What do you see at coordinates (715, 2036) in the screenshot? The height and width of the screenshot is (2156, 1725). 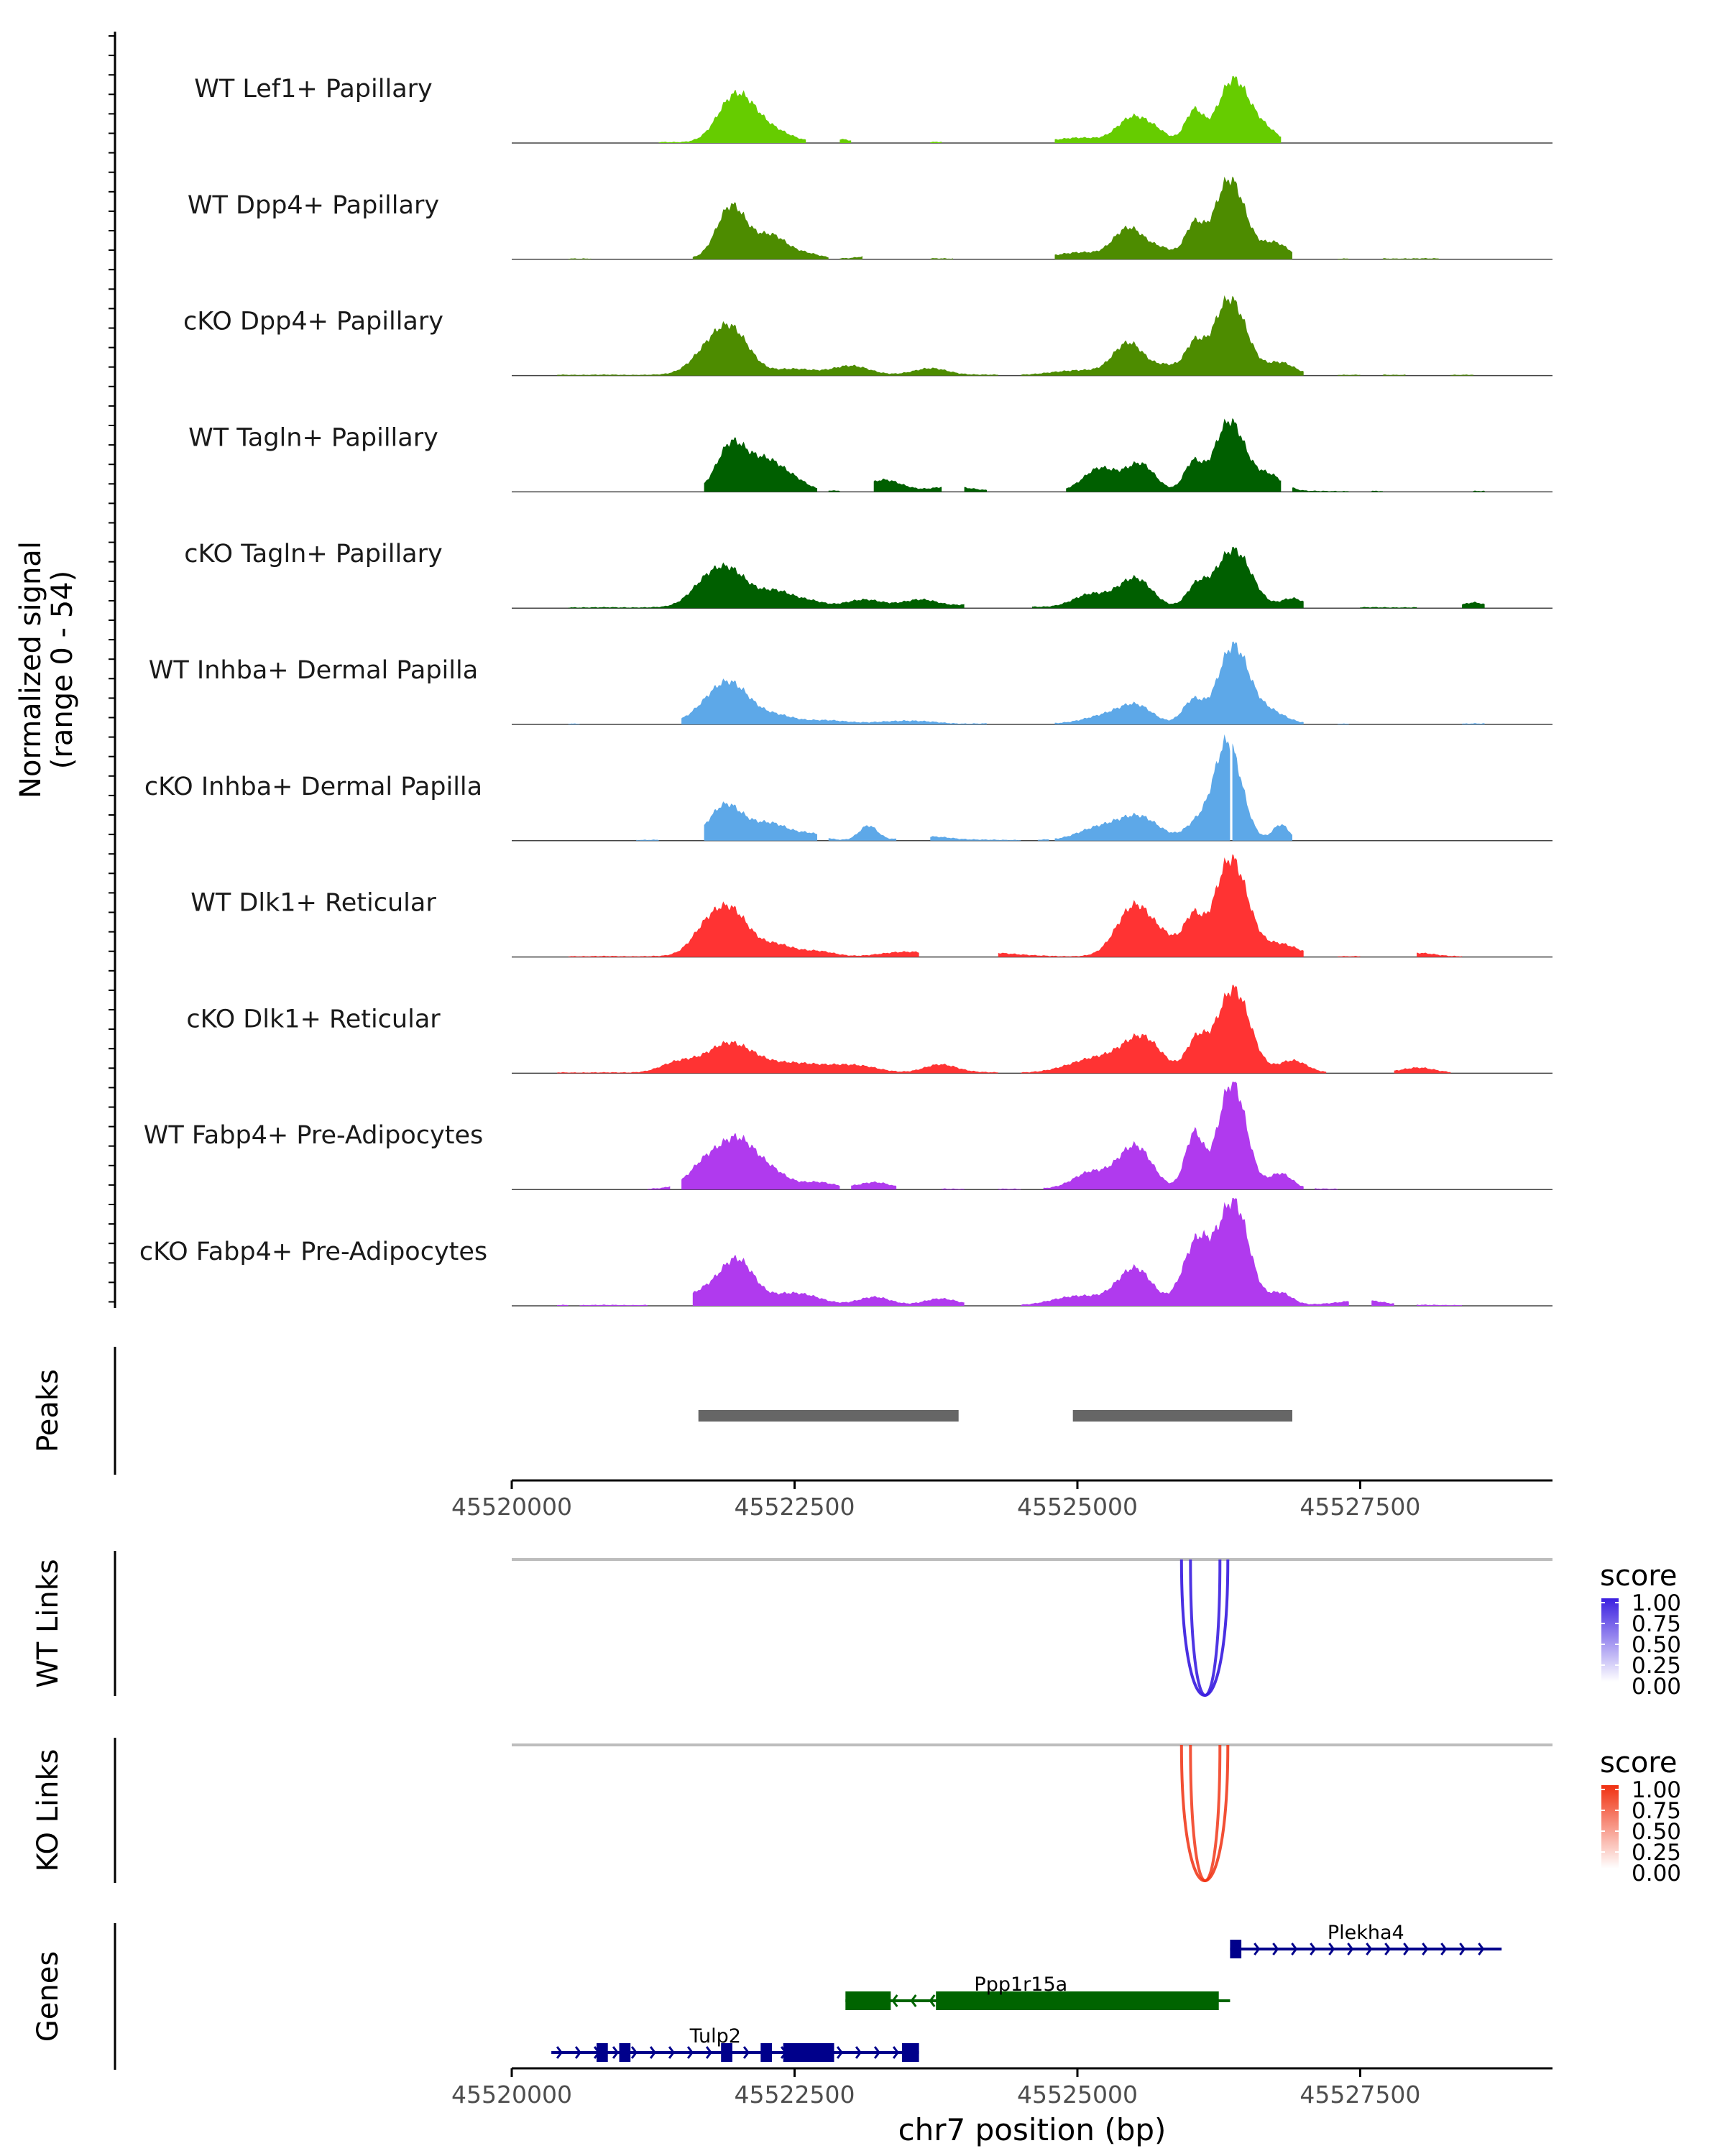 I see `gene-label: Tulp2` at bounding box center [715, 2036].